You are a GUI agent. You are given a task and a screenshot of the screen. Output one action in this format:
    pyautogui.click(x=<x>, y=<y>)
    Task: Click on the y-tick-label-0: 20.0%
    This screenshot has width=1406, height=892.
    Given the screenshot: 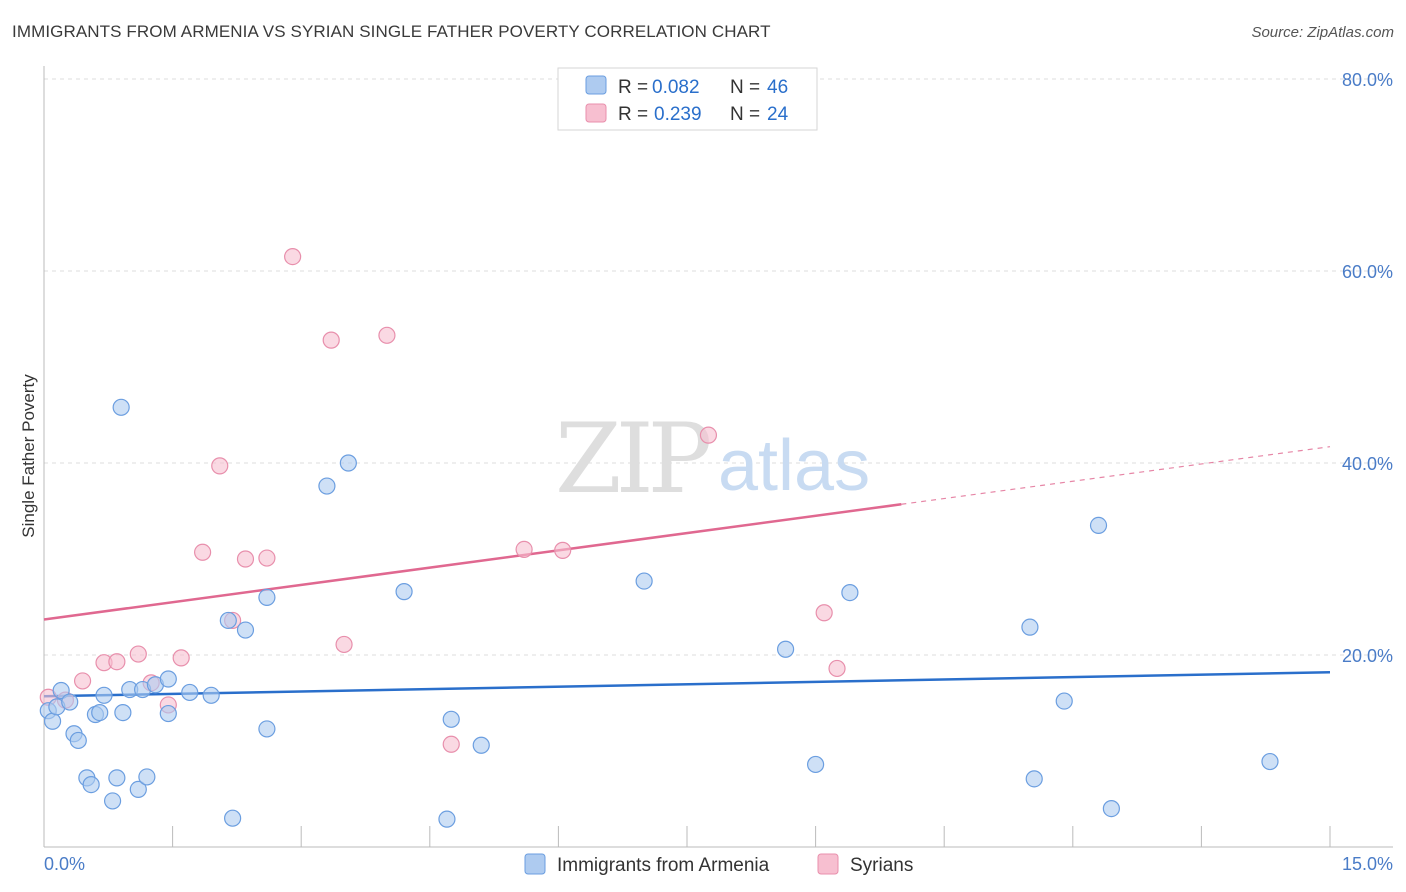 What is the action you would take?
    pyautogui.click(x=1367, y=656)
    